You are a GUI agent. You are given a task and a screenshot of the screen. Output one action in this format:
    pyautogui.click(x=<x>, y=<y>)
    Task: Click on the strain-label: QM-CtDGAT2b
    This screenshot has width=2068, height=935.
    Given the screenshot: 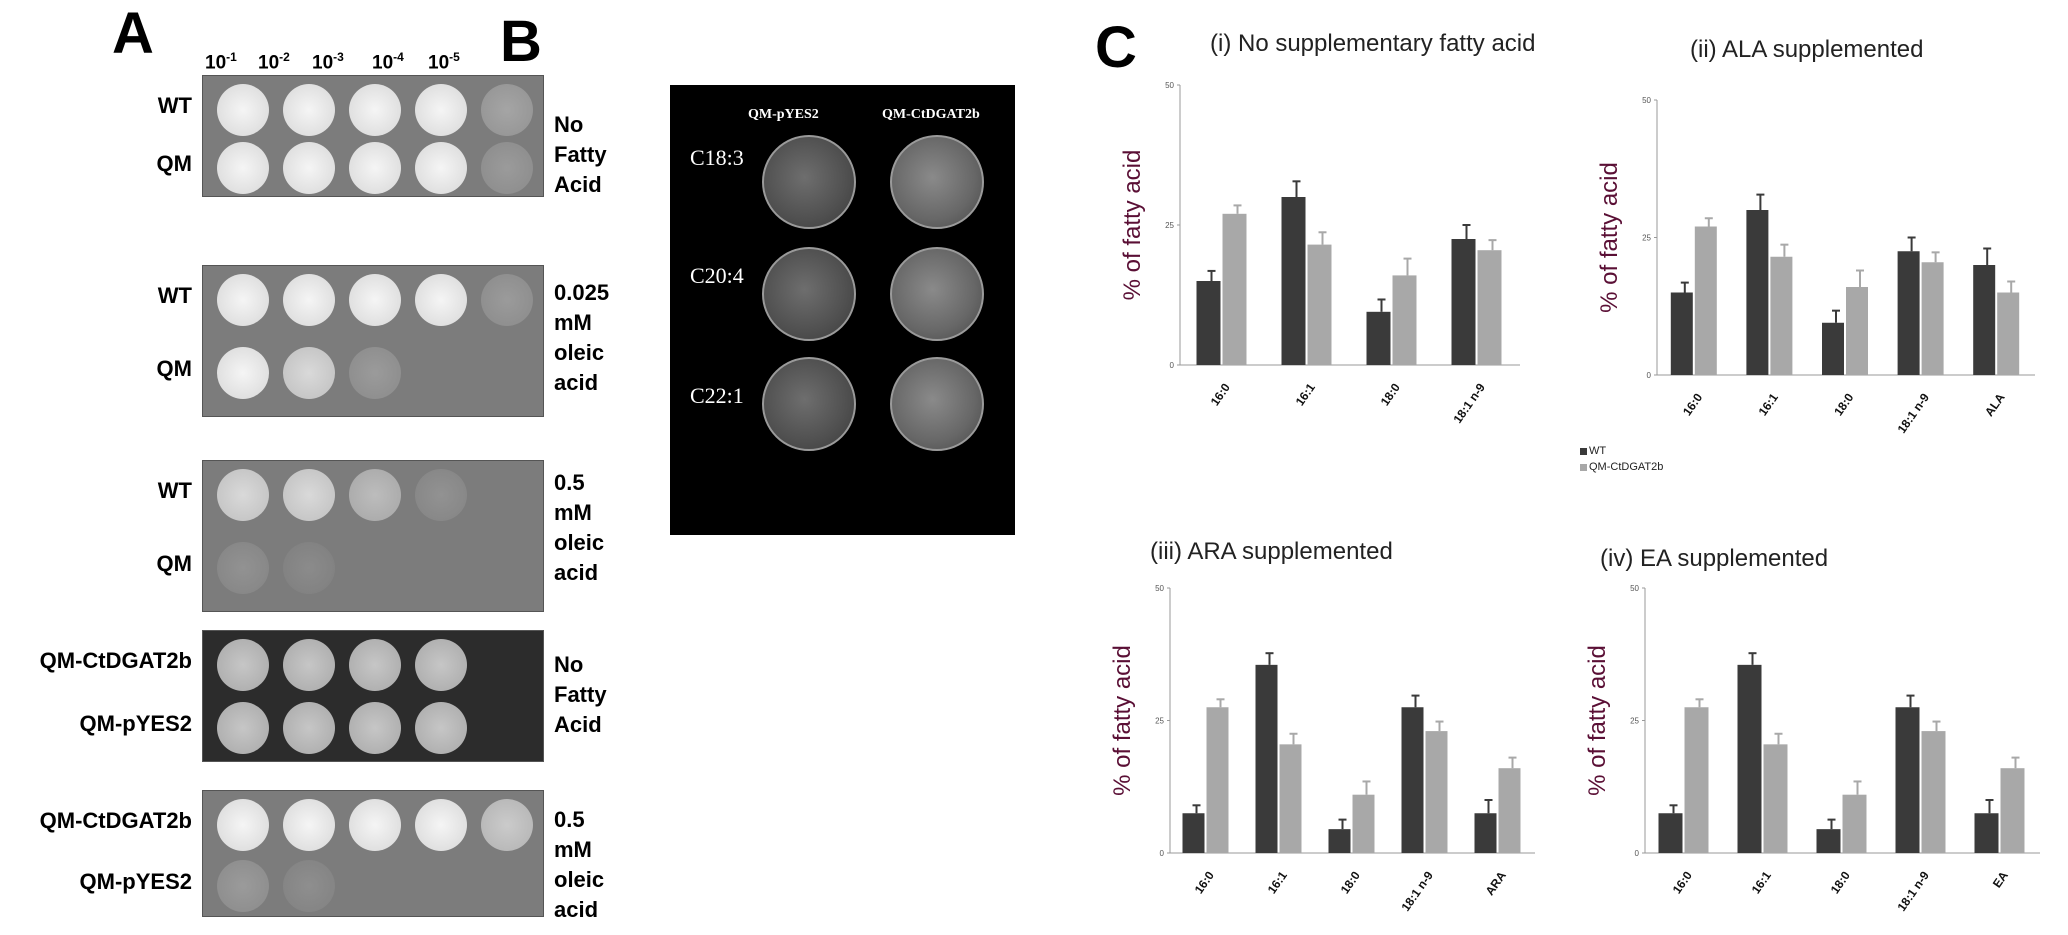 What is the action you would take?
    pyautogui.click(x=115, y=820)
    